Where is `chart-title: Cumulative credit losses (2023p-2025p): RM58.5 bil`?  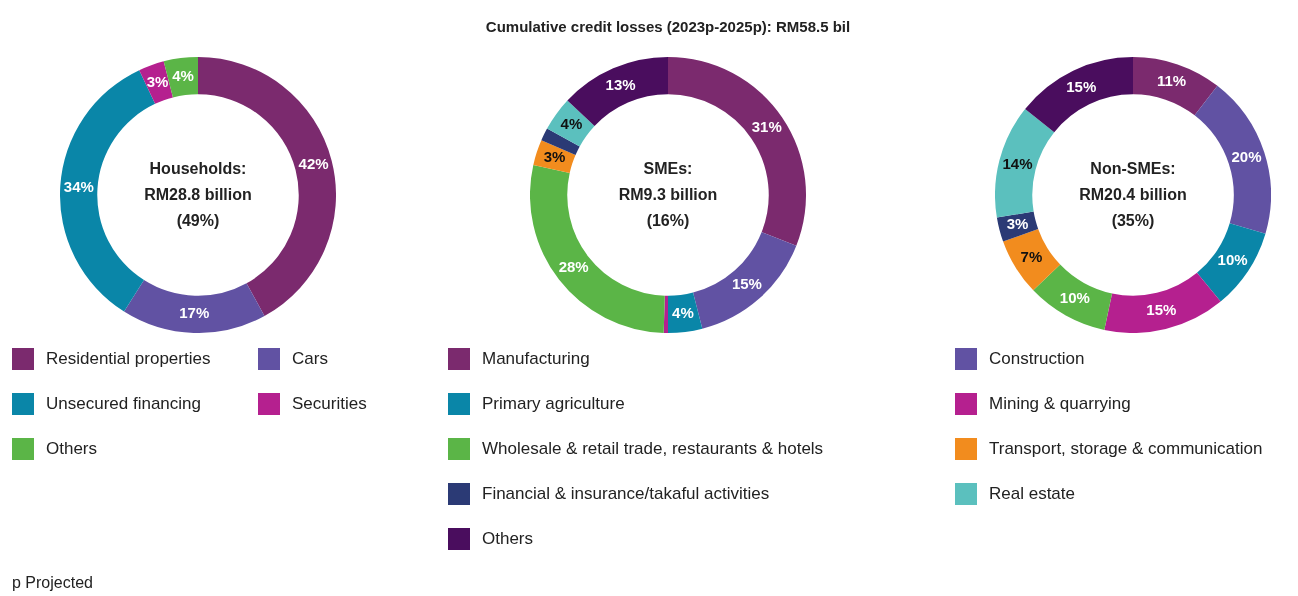 chart-title: Cumulative credit losses (2023p-2025p): RM58.5 bil is located at coordinates (668, 26).